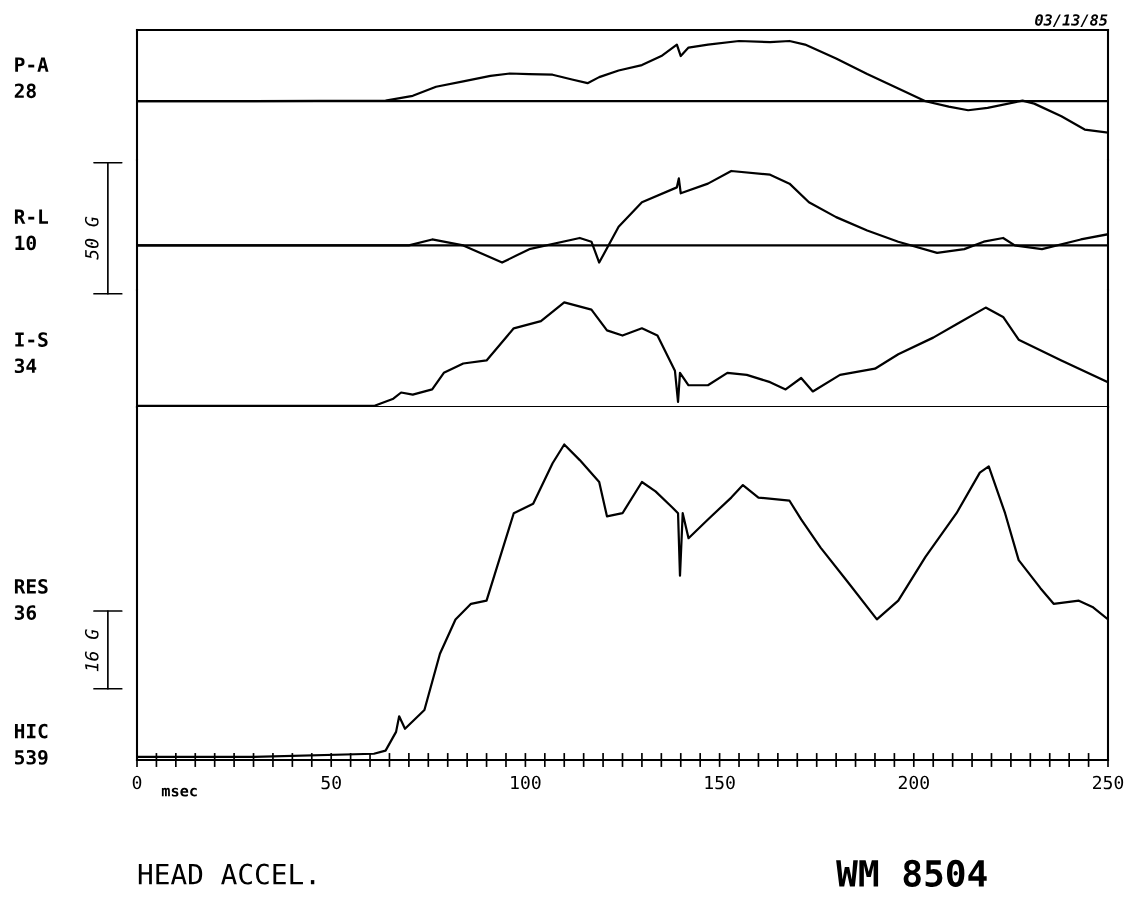  I want to click on x-tick-label: 250, so click(1108, 782).